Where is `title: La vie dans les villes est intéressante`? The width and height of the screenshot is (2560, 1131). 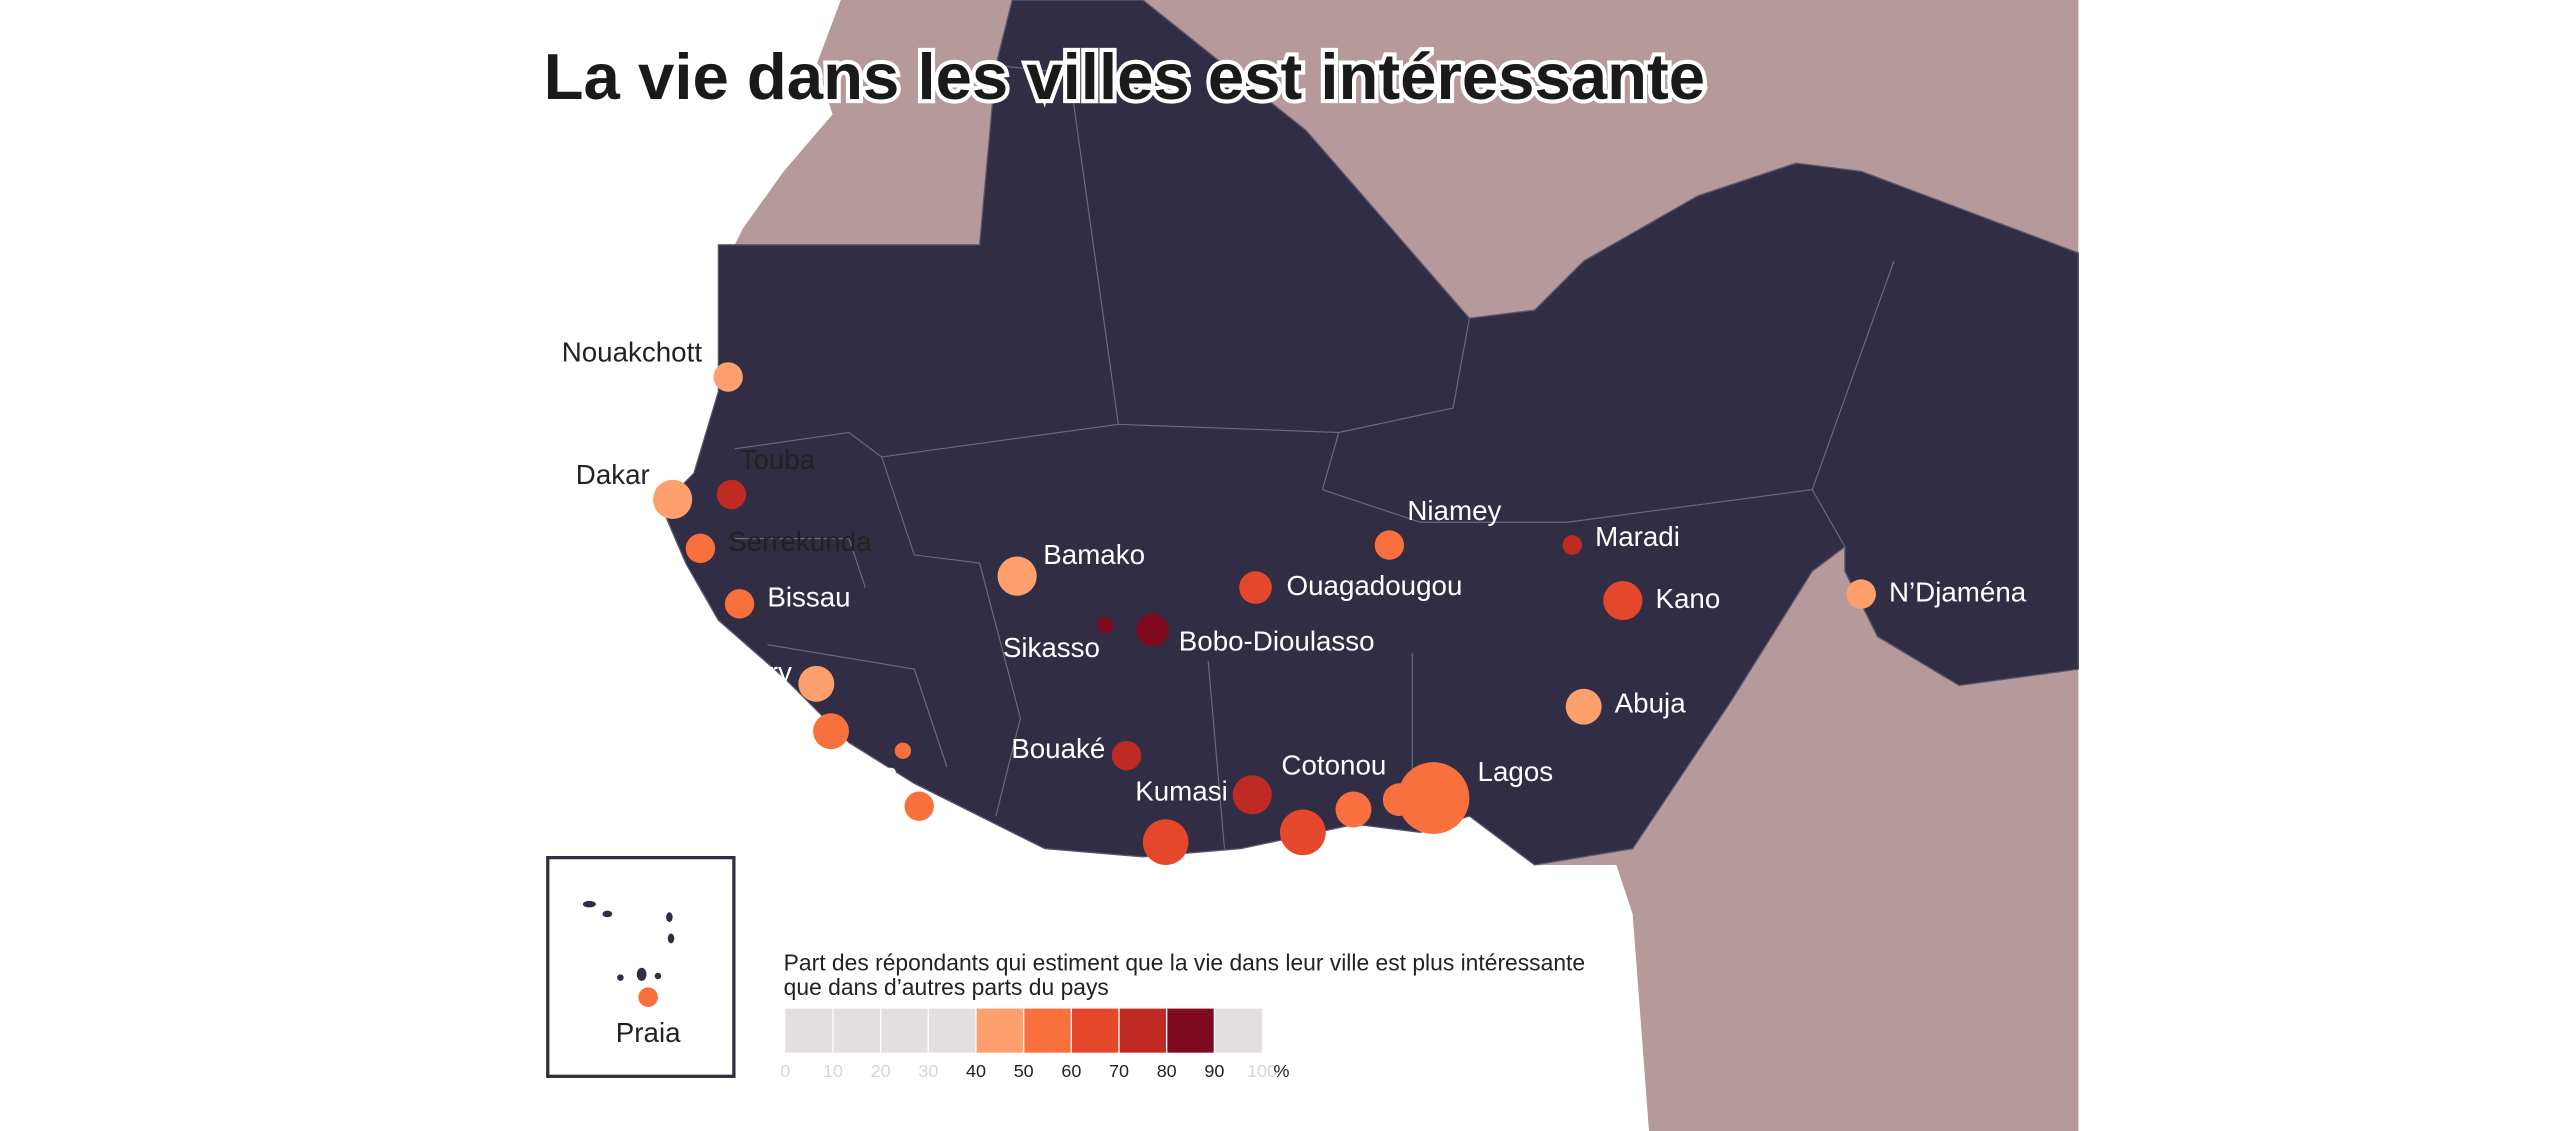 title: La vie dans les villes est intéressante is located at coordinates (1124, 76).